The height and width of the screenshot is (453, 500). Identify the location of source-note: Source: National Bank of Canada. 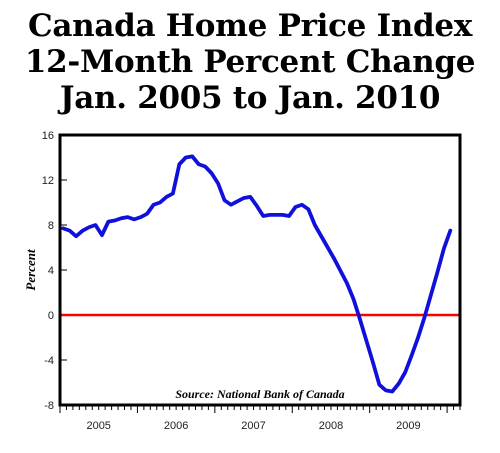
(259, 394).